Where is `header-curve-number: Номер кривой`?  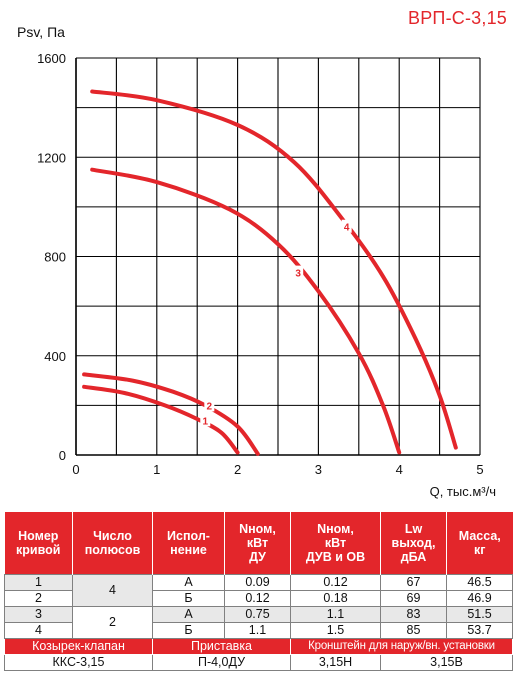 header-curve-number: Номер кривой is located at coordinates (38, 543).